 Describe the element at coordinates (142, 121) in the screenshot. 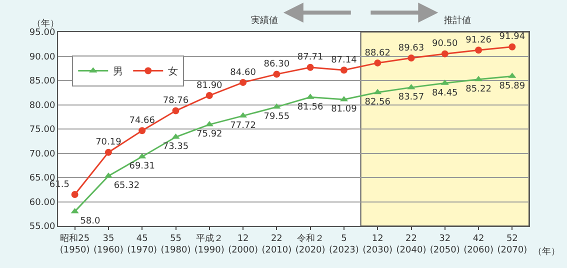

I see `data-label: 74.66` at that location.